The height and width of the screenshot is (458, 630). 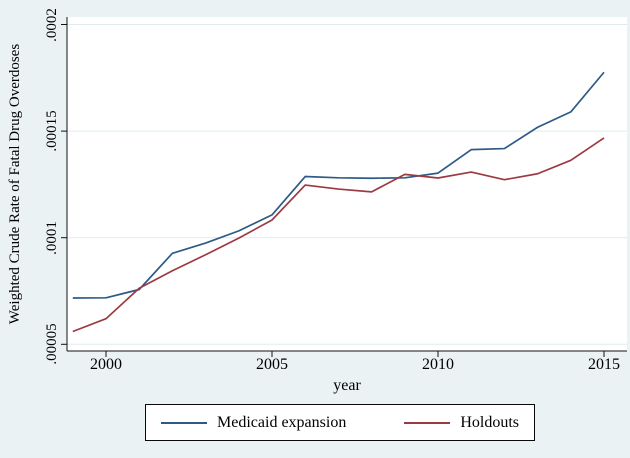 I want to click on x-tick-label-2000: 2000, so click(x=106, y=364).